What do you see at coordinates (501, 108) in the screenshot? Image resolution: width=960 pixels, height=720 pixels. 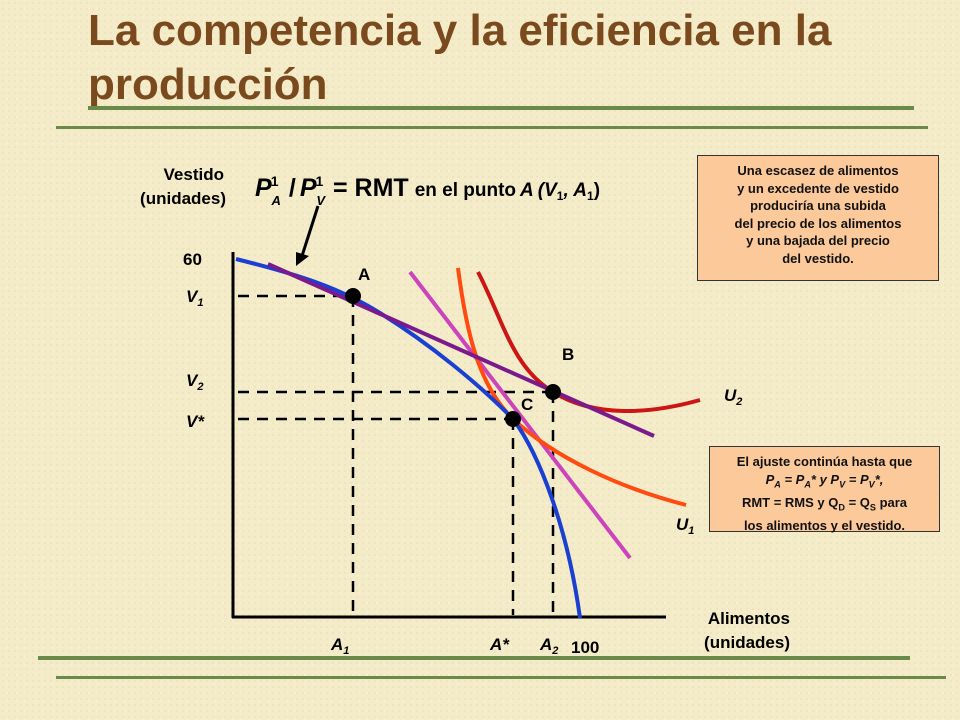 I see `title-divider` at bounding box center [501, 108].